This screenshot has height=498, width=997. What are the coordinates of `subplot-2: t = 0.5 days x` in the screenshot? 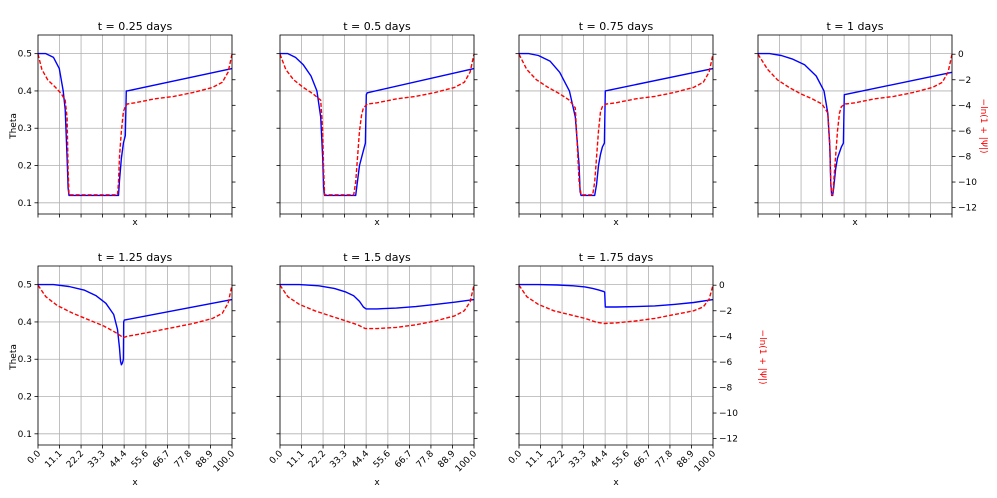 It's located at (377, 124).